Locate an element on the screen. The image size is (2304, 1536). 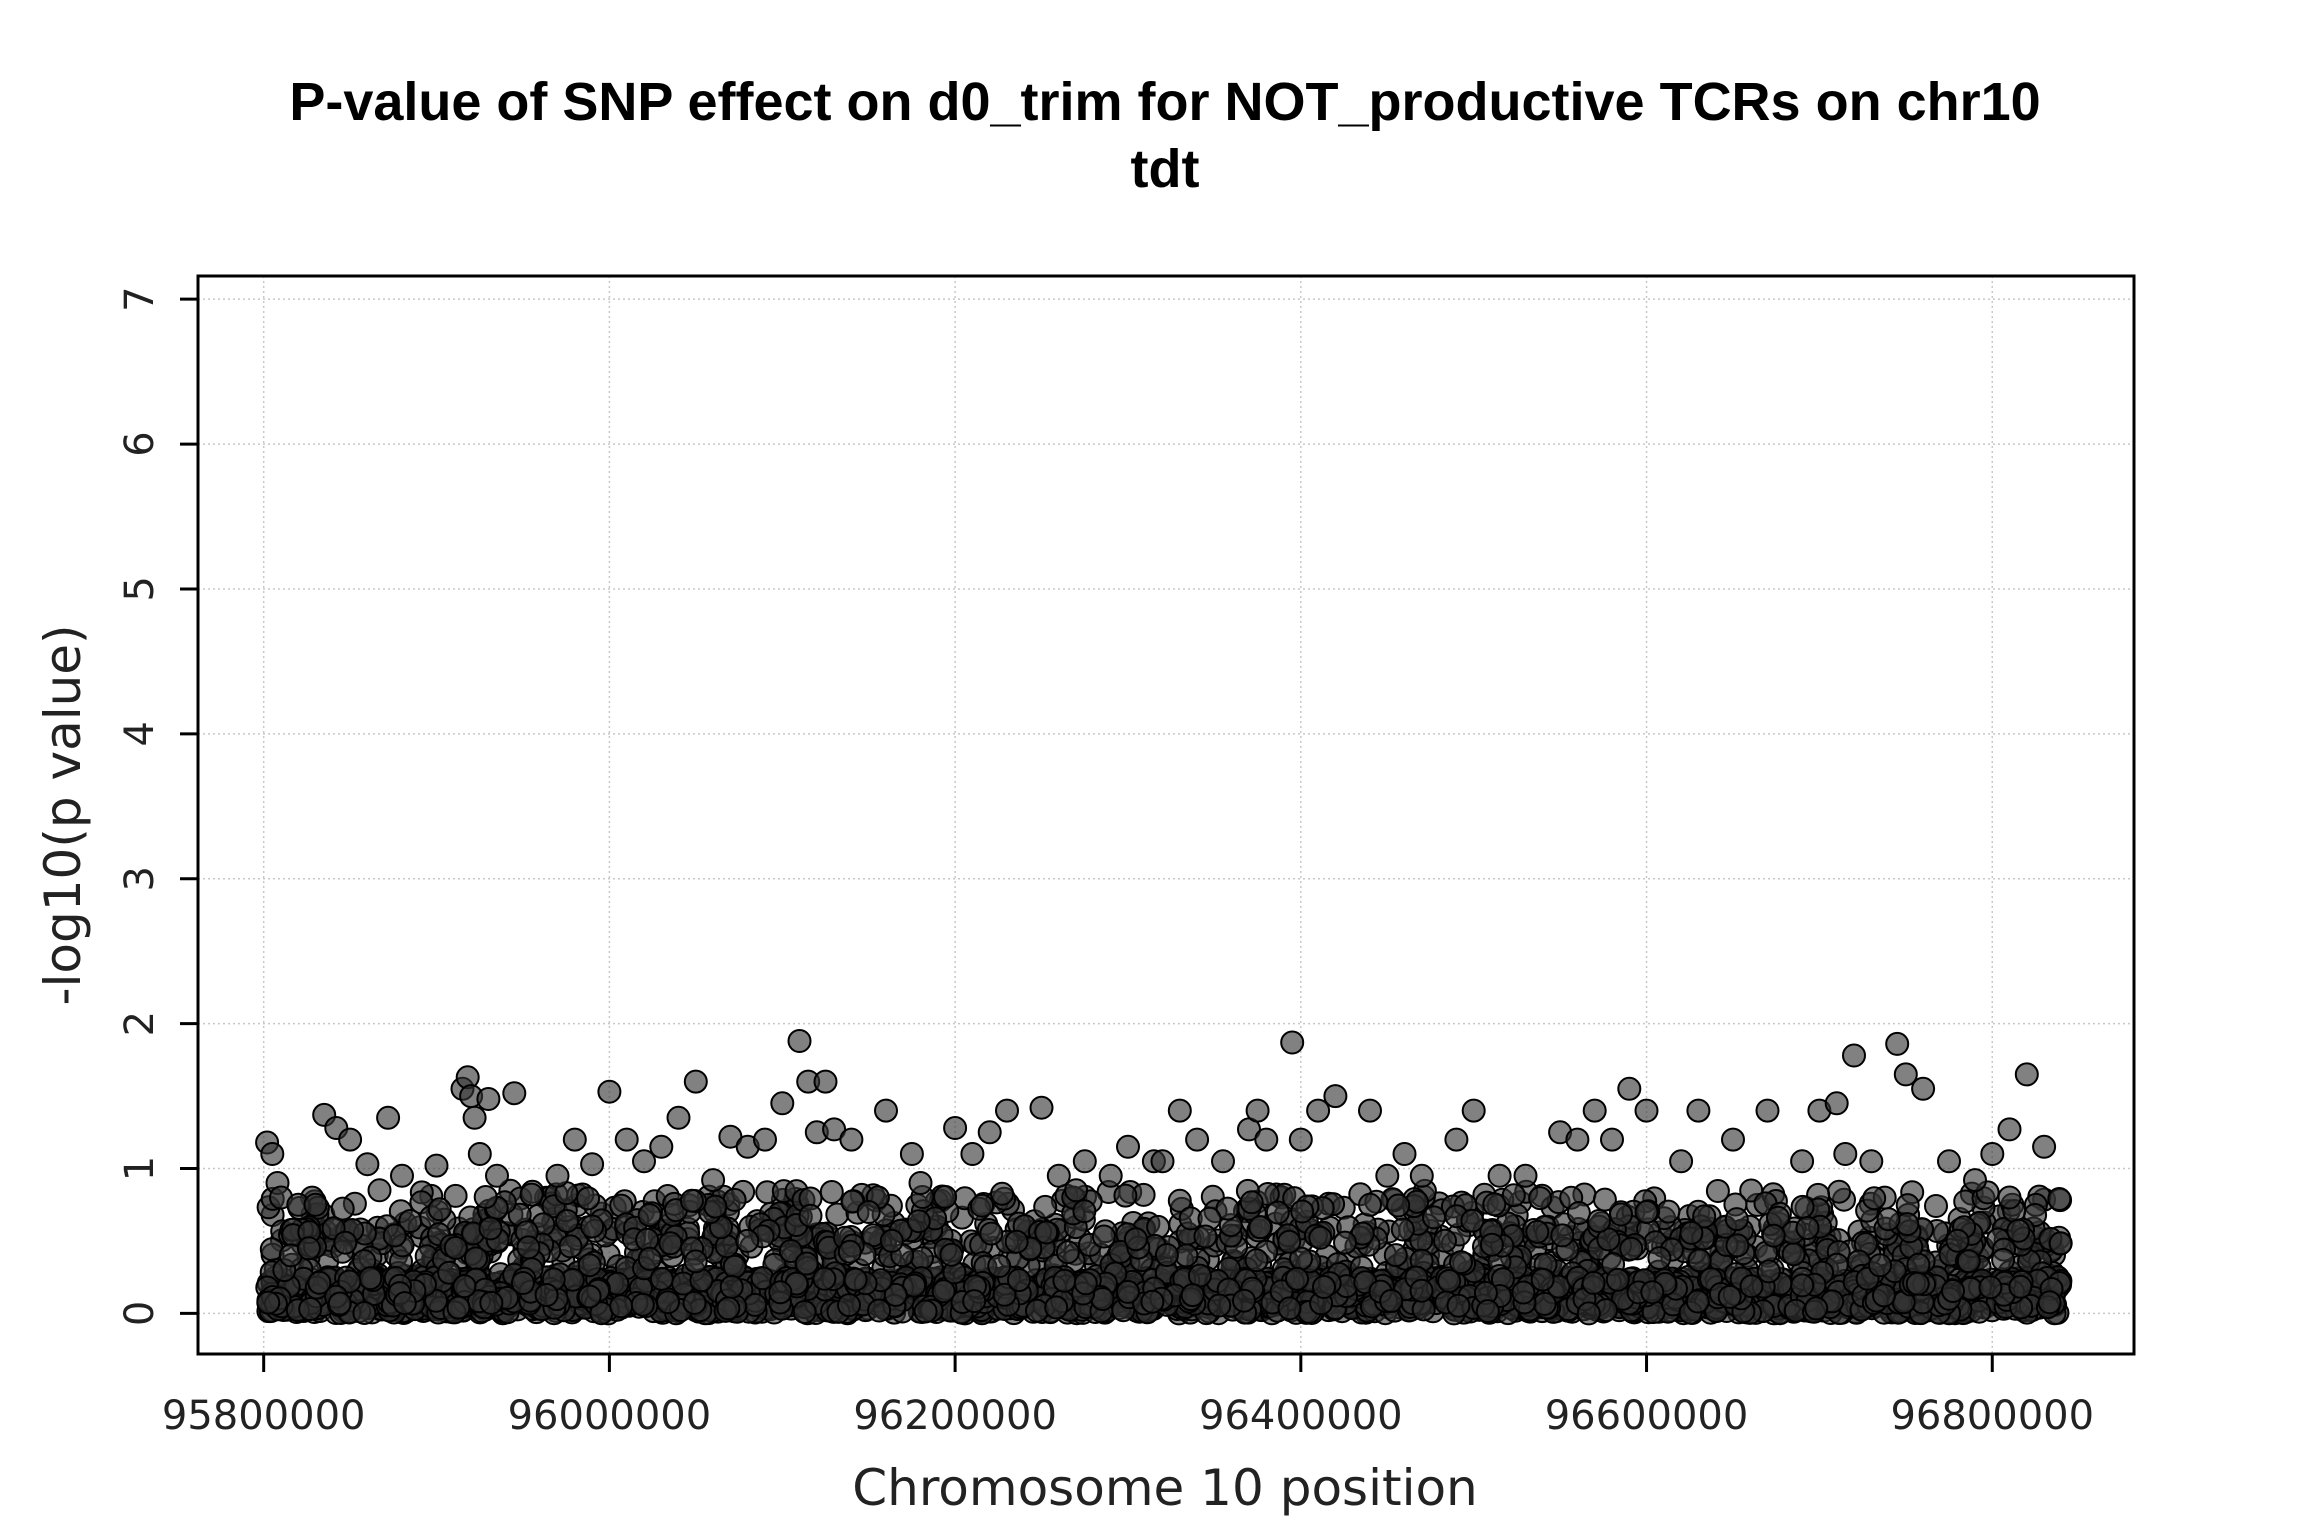
y-tick-label: 6 is located at coordinates (140, 443).